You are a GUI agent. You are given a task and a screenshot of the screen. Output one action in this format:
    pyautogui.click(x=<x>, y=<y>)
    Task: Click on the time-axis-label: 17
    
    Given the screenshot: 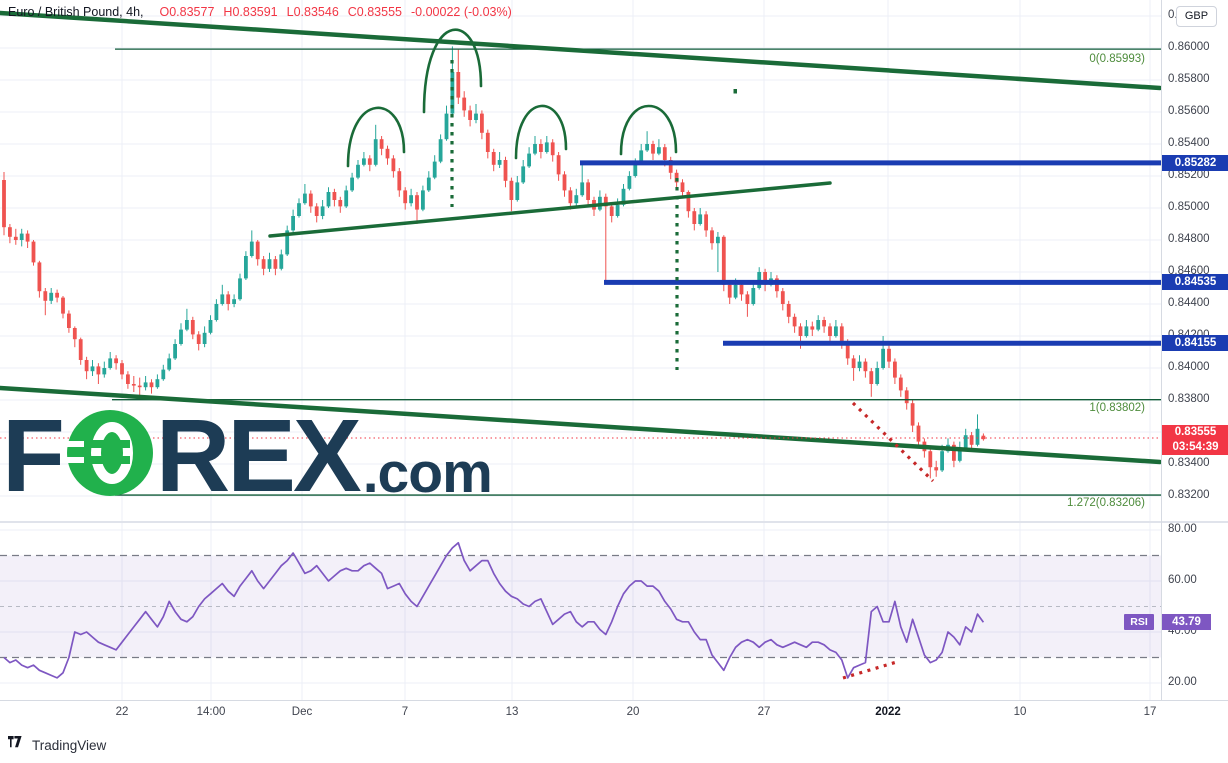 What is the action you would take?
    pyautogui.click(x=1150, y=712)
    